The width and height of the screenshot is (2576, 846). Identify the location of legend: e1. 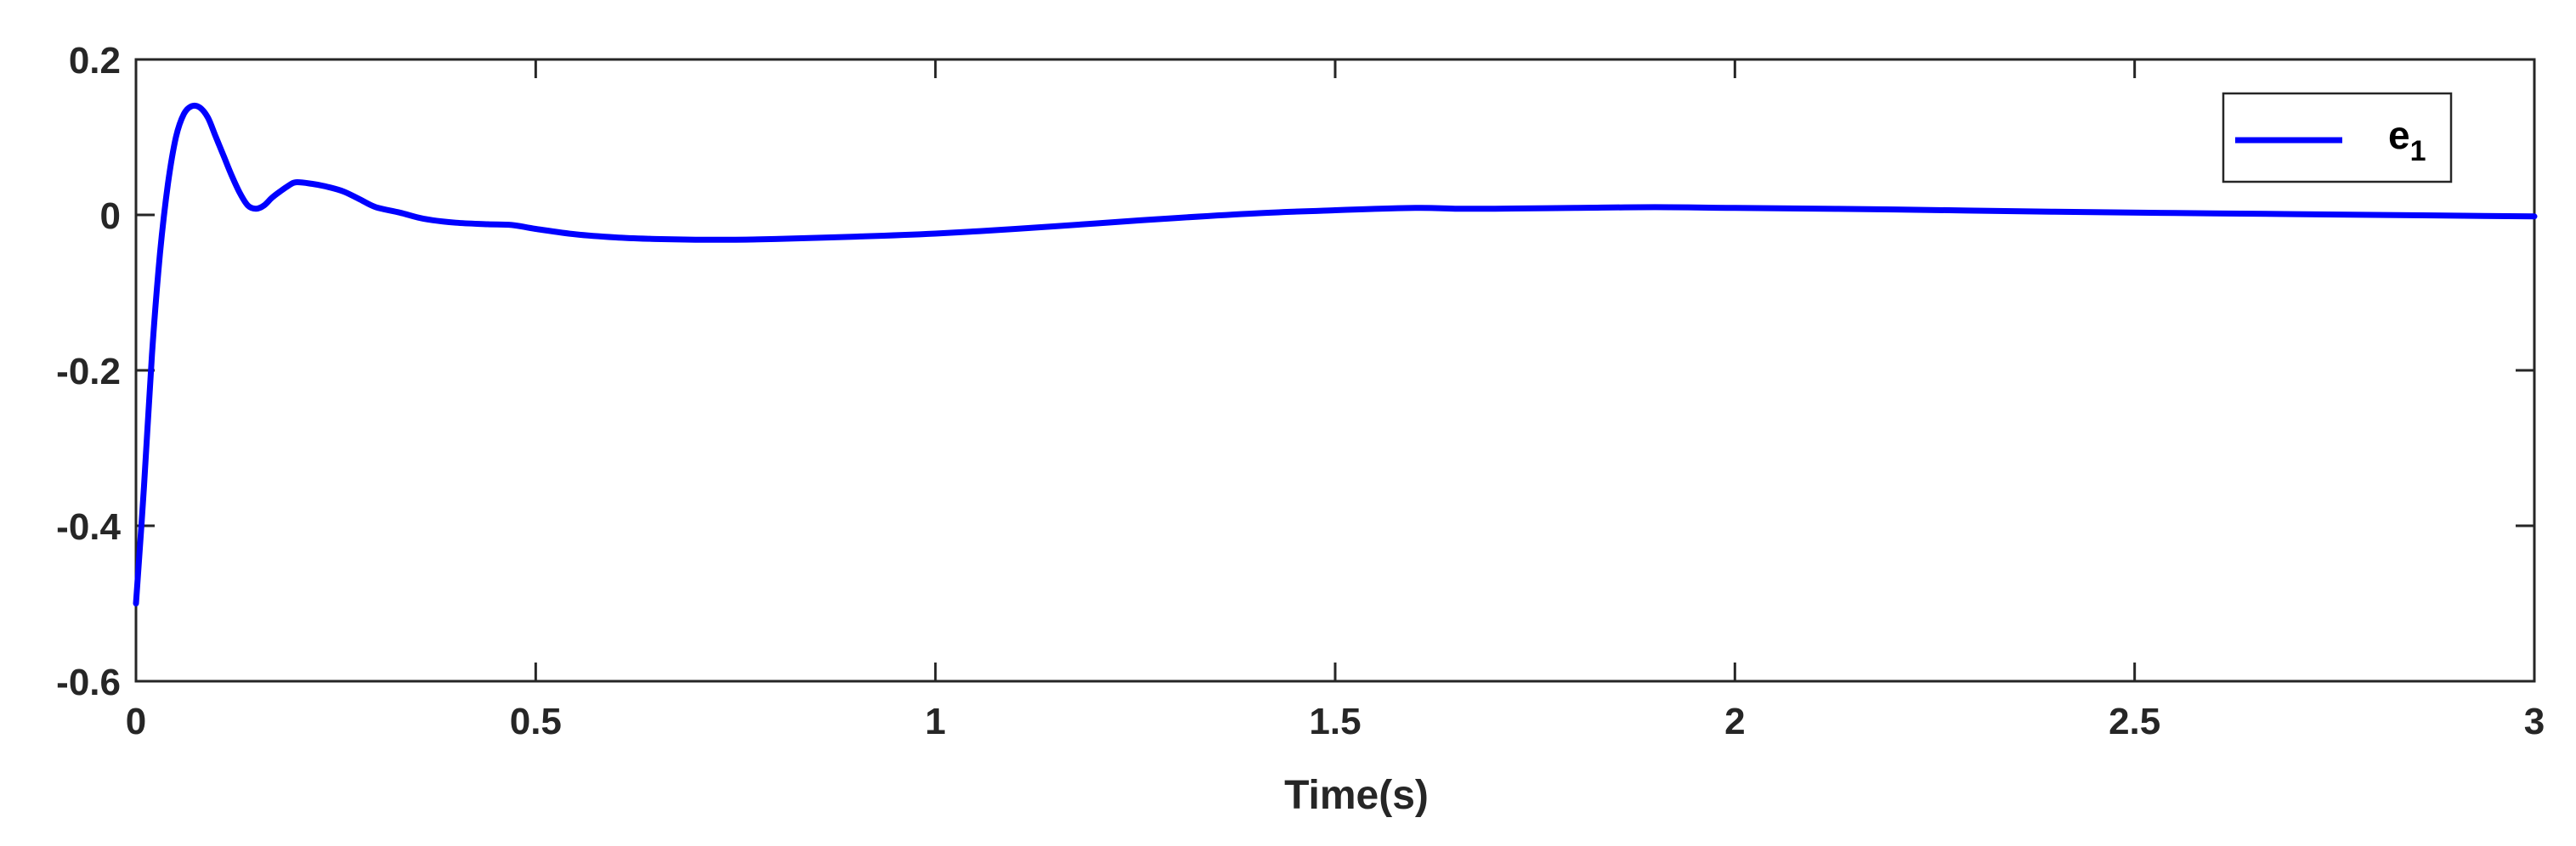
(2337, 137).